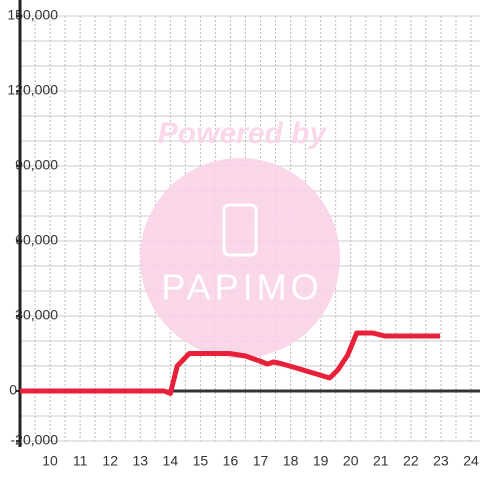  I want to click on x-tick-label: 19, so click(321, 461).